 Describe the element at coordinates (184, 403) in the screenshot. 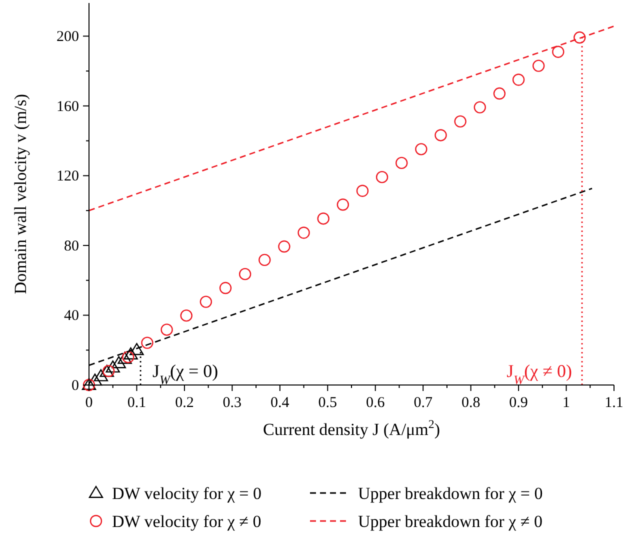

I see `x-tick-label: 0.2` at that location.